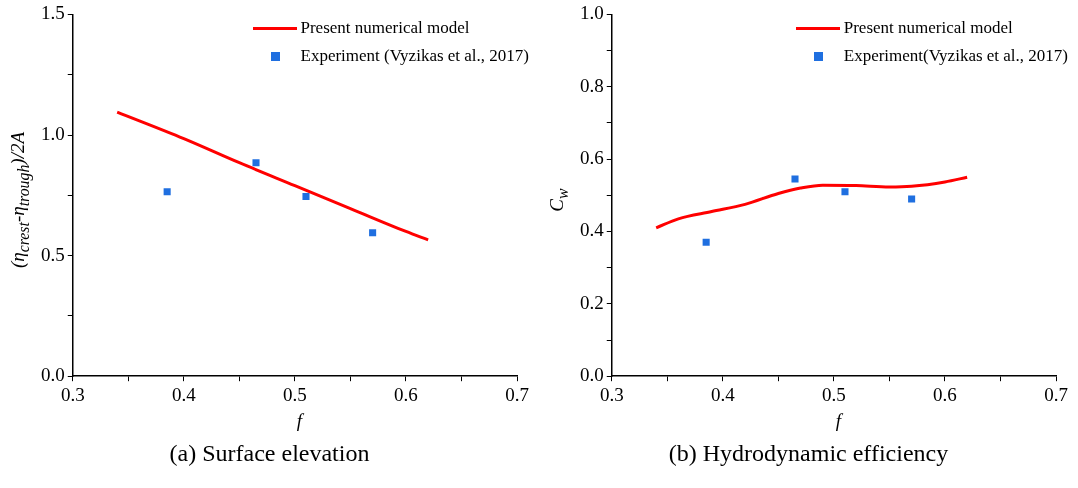 The width and height of the screenshot is (1078, 488). Describe the element at coordinates (592, 230) in the screenshot. I see `y-tick-label: 0.4` at that location.